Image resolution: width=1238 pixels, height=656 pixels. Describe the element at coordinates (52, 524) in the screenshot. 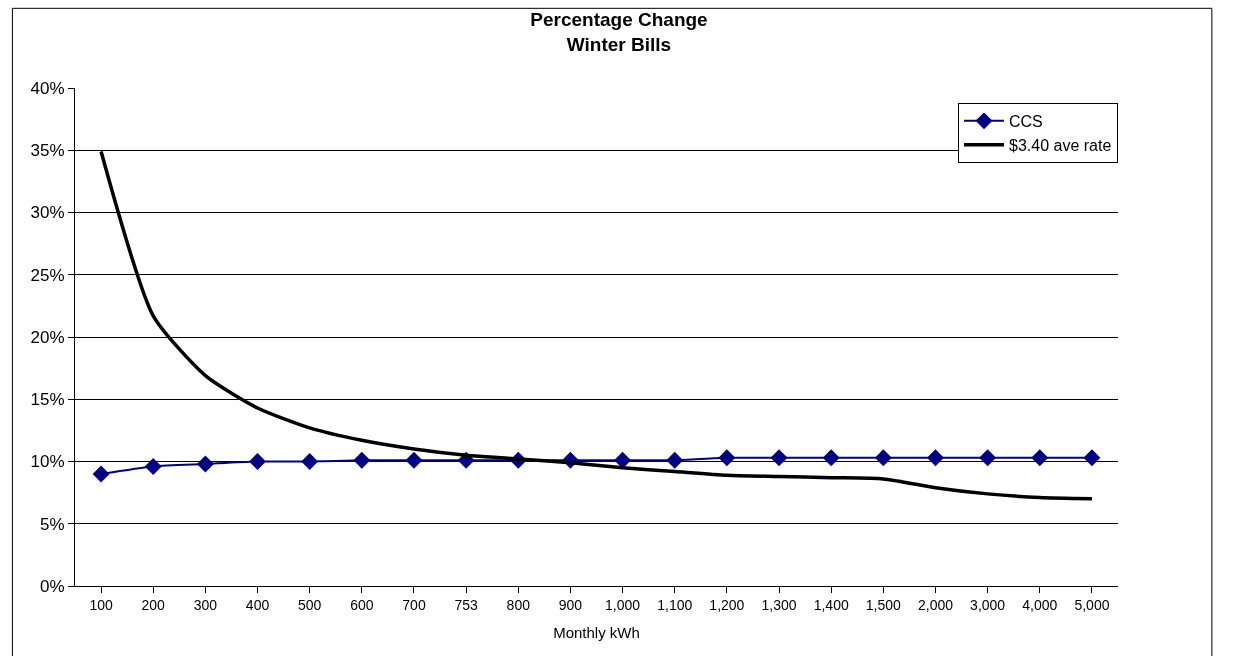

I see `y-tick-label: 5%` at that location.